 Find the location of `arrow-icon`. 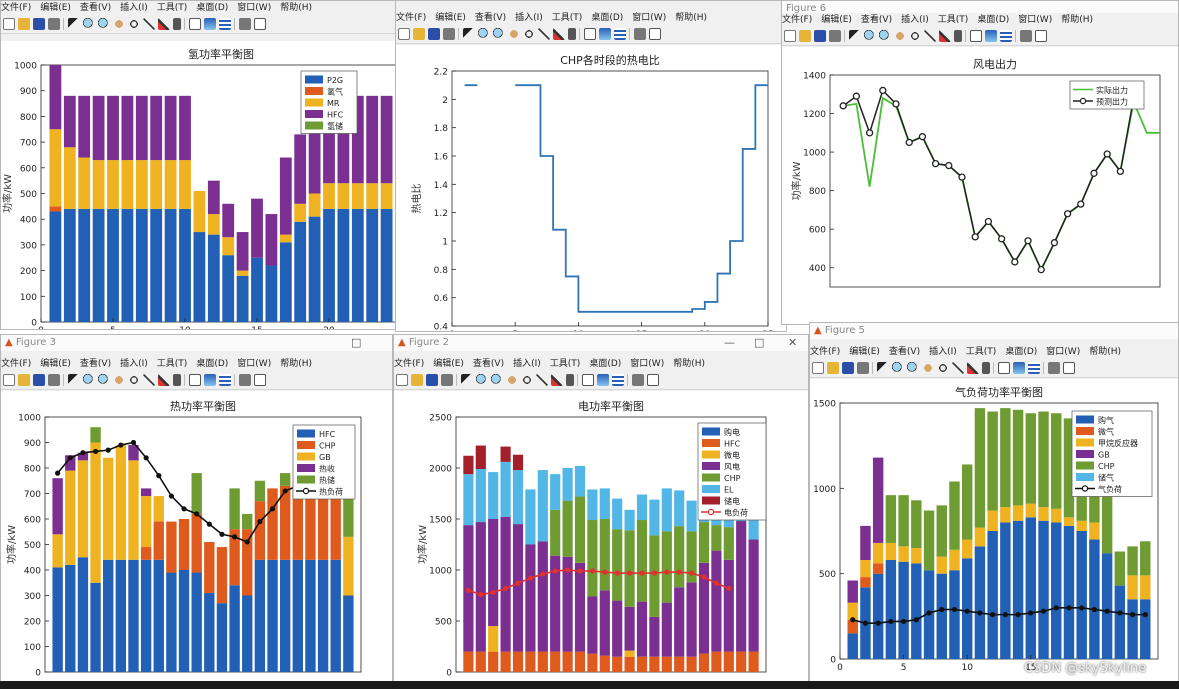

arrow-icon is located at coordinates (467, 380).